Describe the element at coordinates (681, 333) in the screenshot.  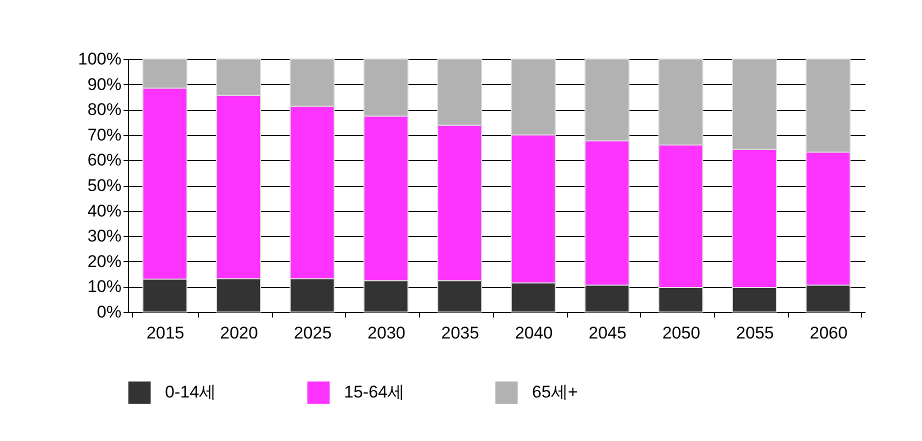
I see `x-tick-label: 2050` at that location.